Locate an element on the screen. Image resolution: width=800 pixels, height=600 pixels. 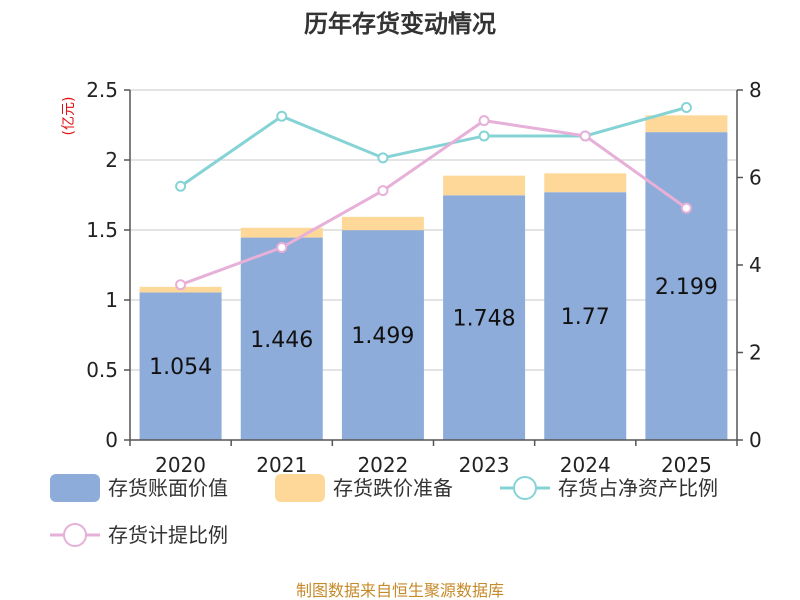
bar-value-label: 1.77 is located at coordinates (585, 317).